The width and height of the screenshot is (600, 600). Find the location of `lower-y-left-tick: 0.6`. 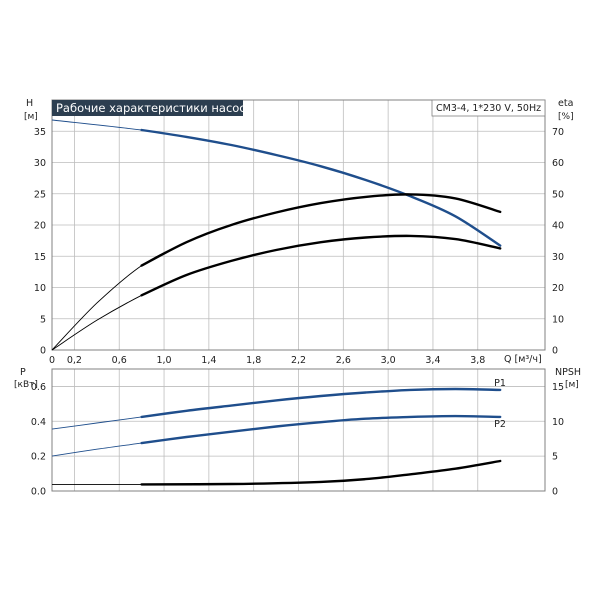

lower-y-left-tick: 0.6 is located at coordinates (38, 387).